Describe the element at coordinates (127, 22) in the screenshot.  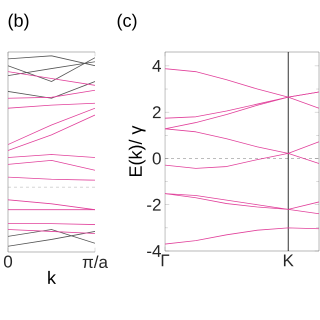
I see `chart-title: (c)` at that location.